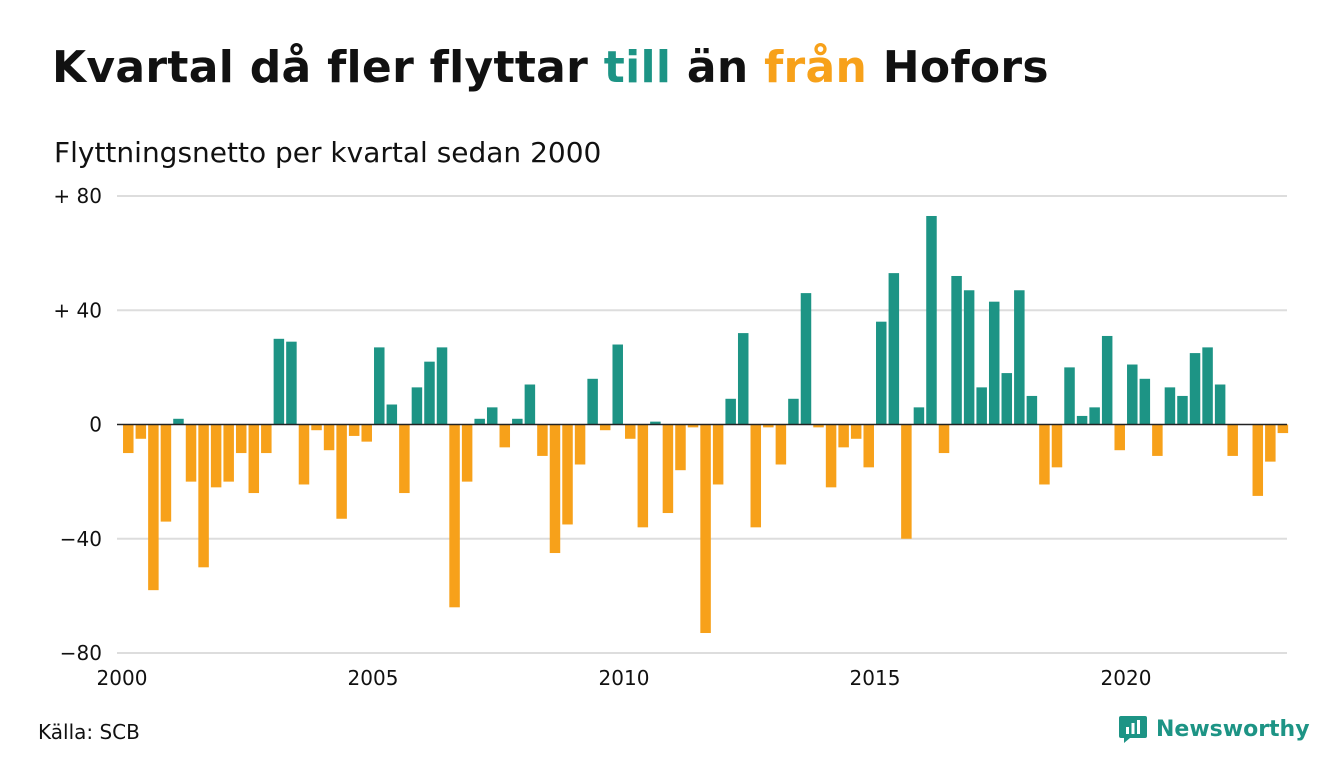 Image resolution: width=1340 pixels, height=780 pixels. Describe the element at coordinates (958, 67) in the screenshot. I see `title-part-3: Hofors` at that location.